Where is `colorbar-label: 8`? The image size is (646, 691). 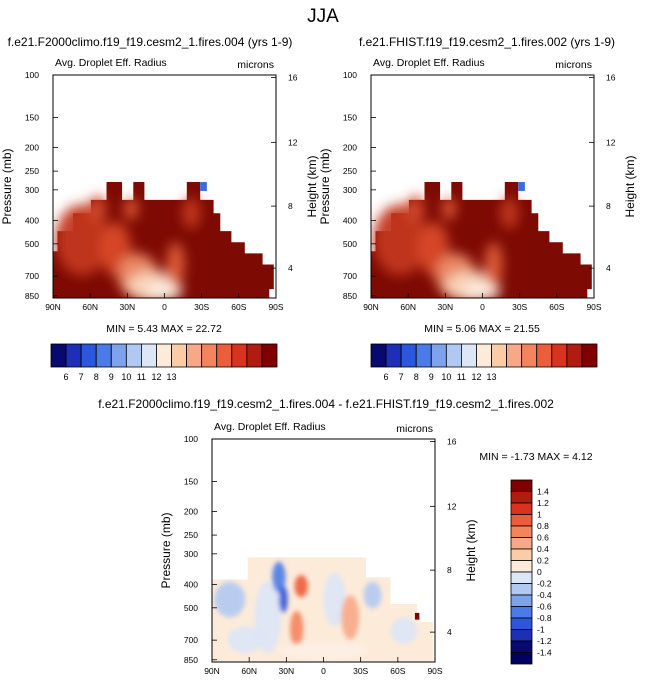
colorbar-label: 8 is located at coordinates (416, 377).